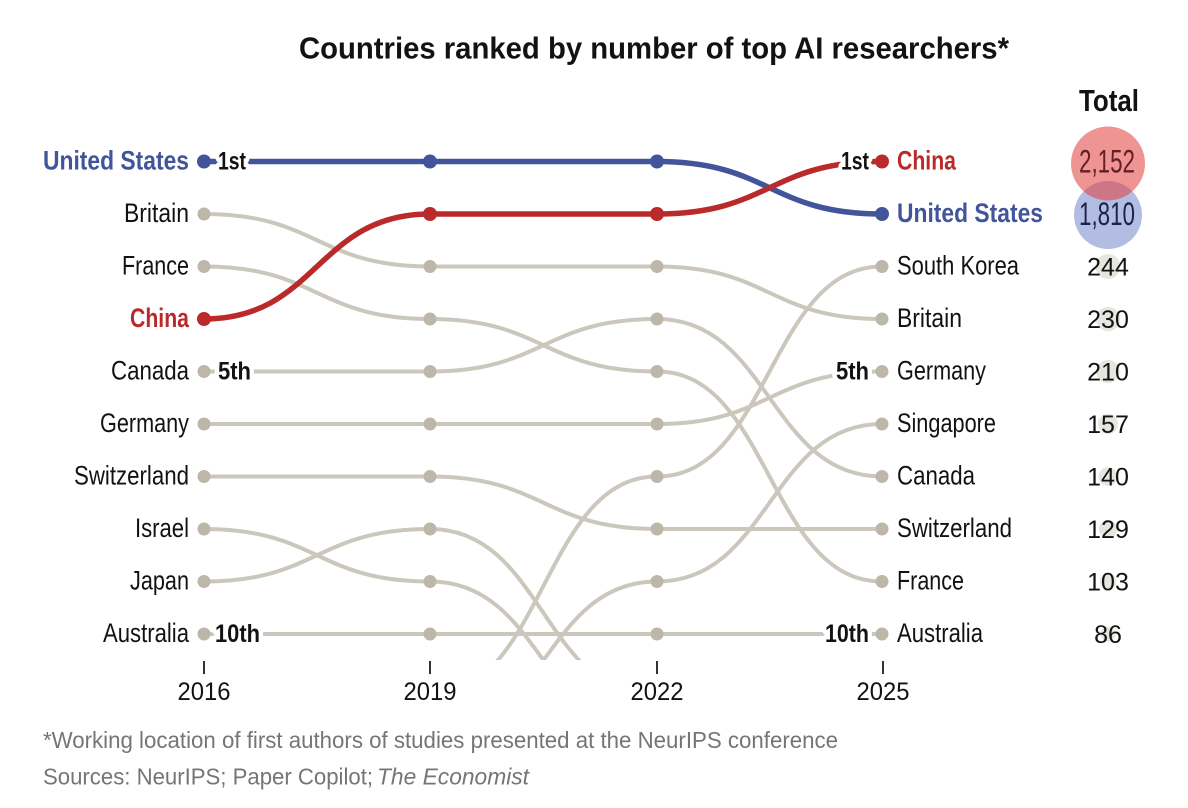 The image size is (1188, 808). What do you see at coordinates (657, 692) in the screenshot?
I see `svg-text: 2022` at bounding box center [657, 692].